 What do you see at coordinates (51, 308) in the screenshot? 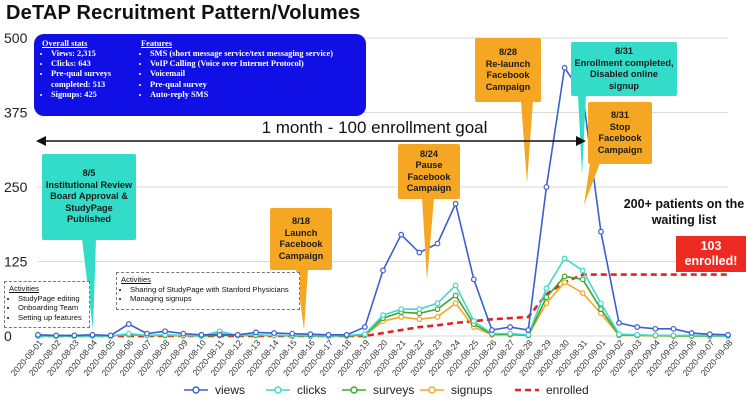
I see `activity-item: Onboarding Team` at bounding box center [51, 308].